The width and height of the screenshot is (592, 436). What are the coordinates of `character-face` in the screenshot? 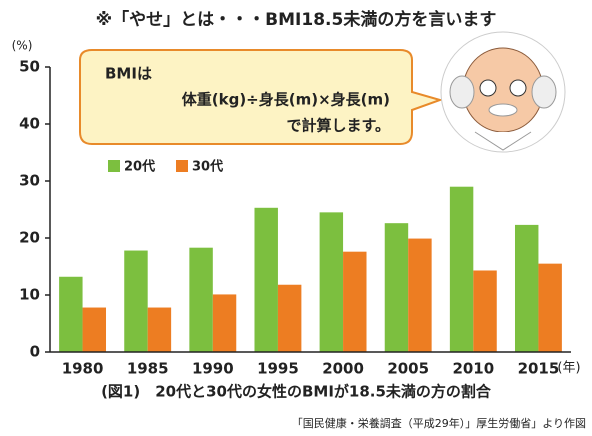 It's located at (503, 90).